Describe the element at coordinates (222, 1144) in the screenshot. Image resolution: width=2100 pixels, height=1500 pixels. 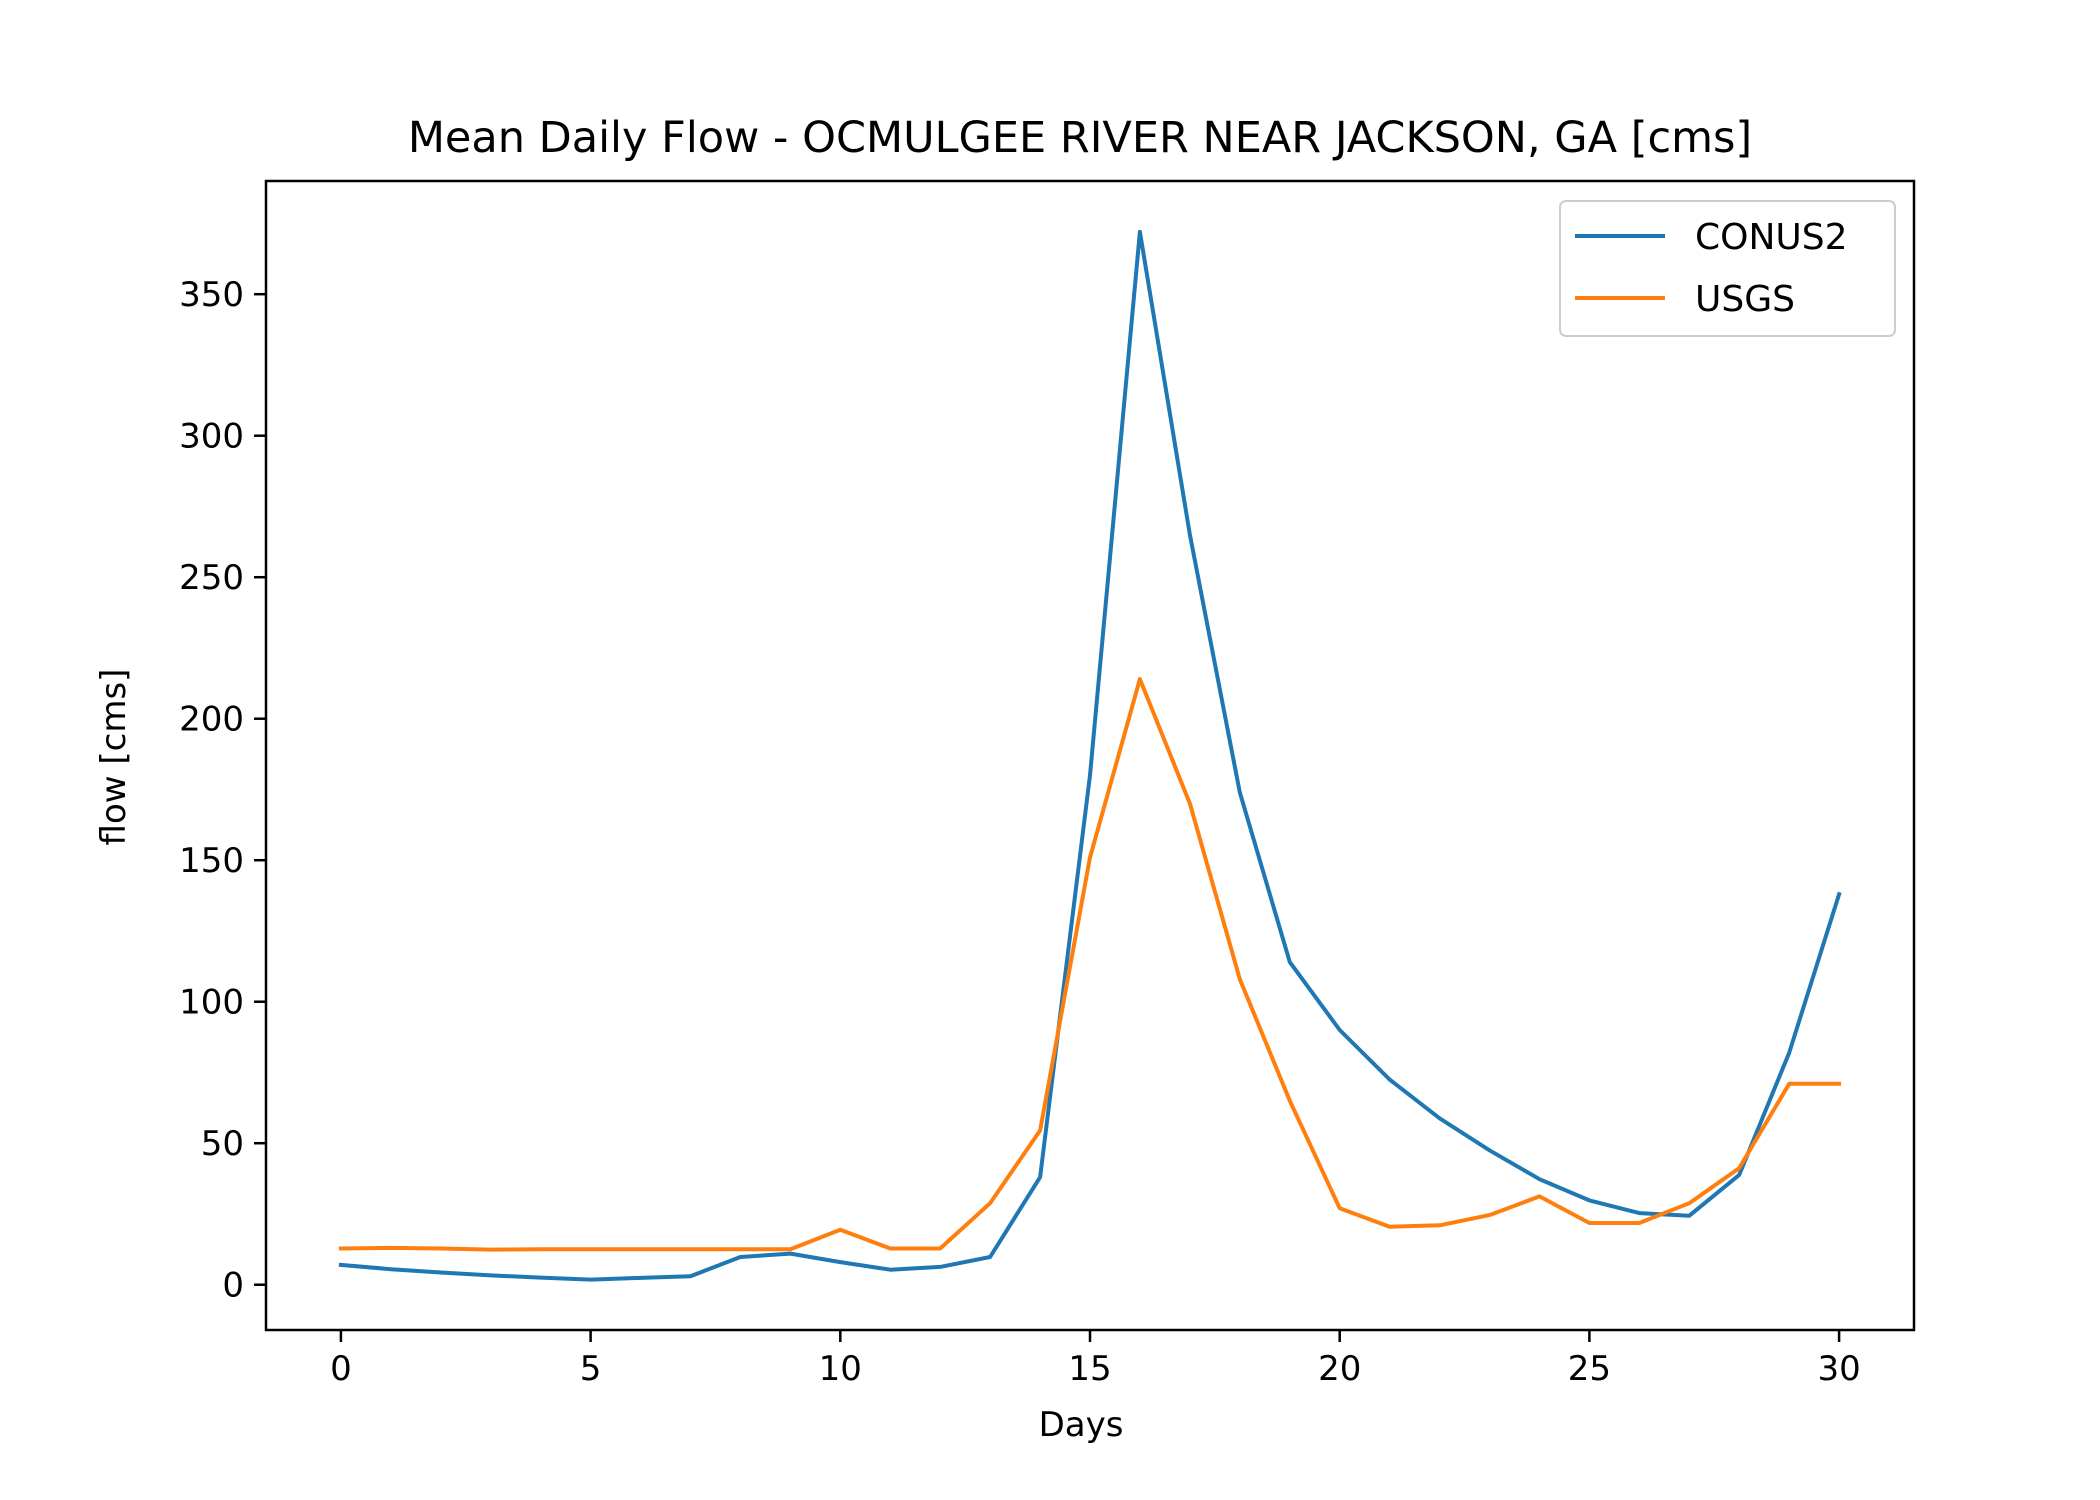
I see `y-tick-label: 50` at that location.